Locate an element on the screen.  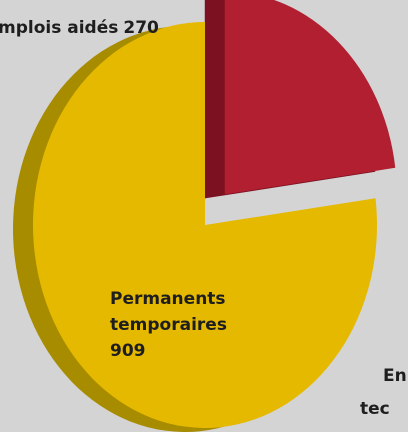
slice-label: Permanents is located at coordinates (168, 299).